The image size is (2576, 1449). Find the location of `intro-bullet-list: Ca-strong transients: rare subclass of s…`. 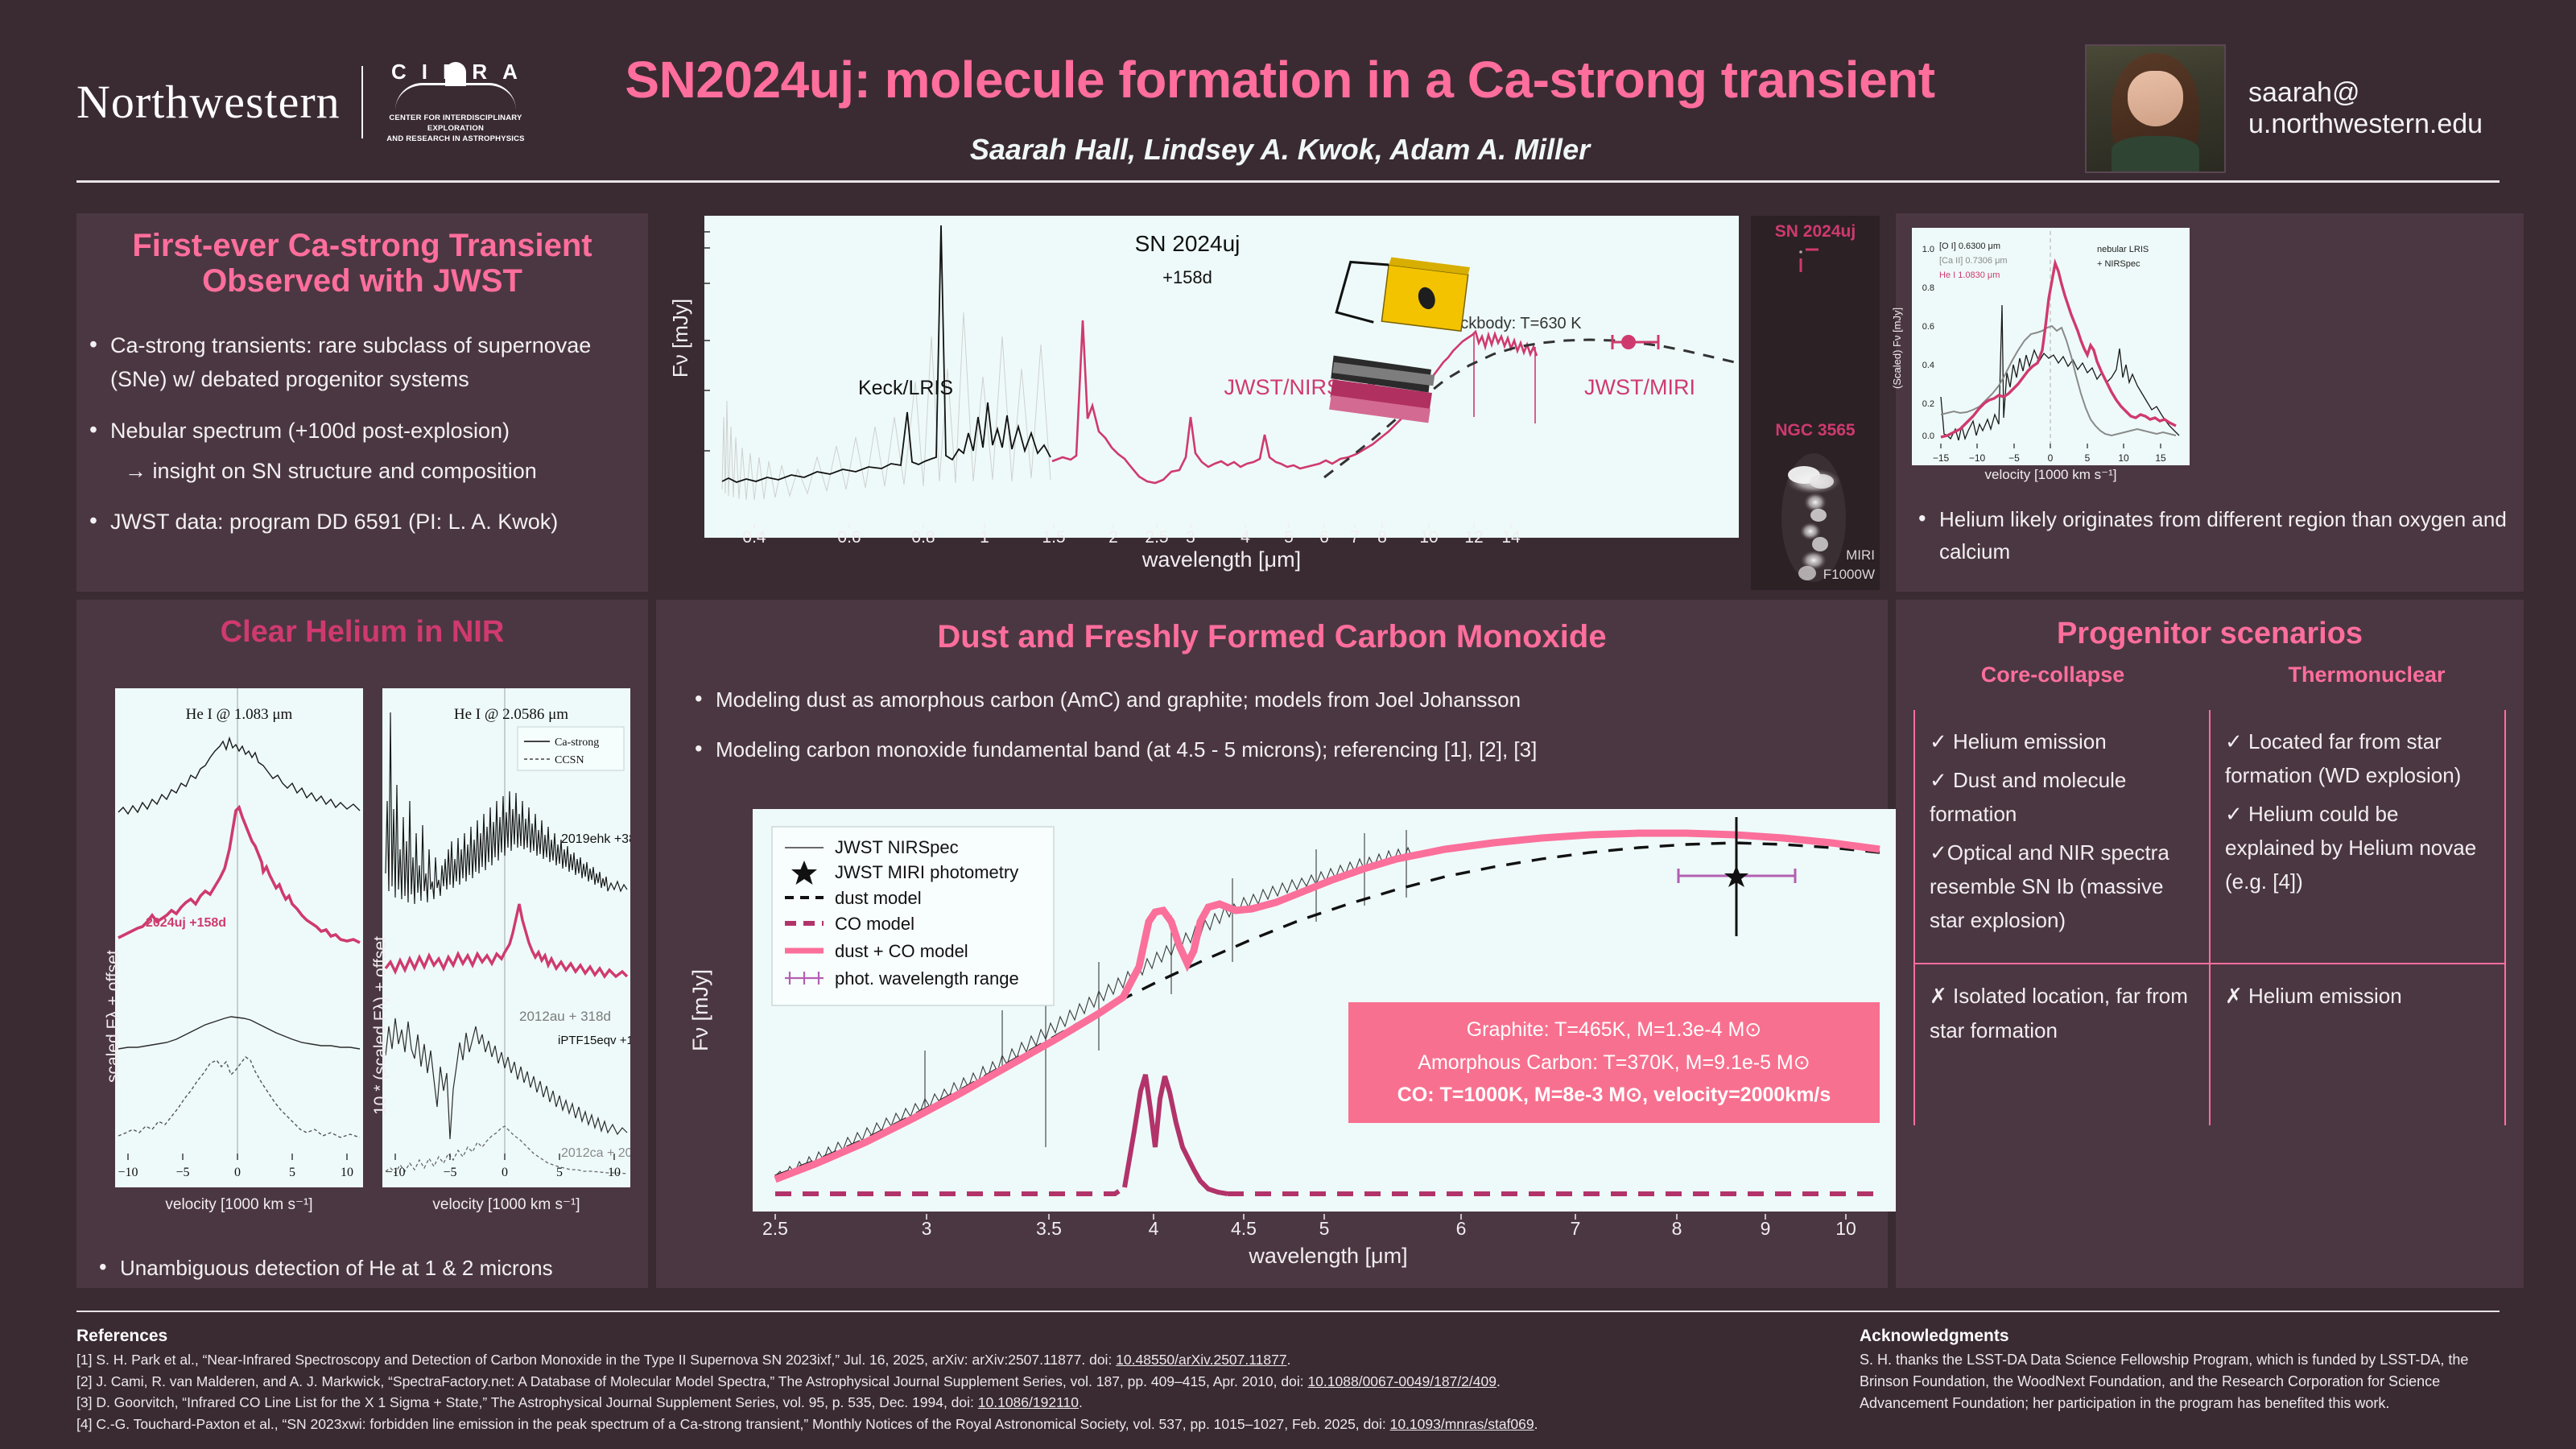

intro-bullet-list: Ca-strong transients: rare subclass of s… is located at coordinates (356, 433).